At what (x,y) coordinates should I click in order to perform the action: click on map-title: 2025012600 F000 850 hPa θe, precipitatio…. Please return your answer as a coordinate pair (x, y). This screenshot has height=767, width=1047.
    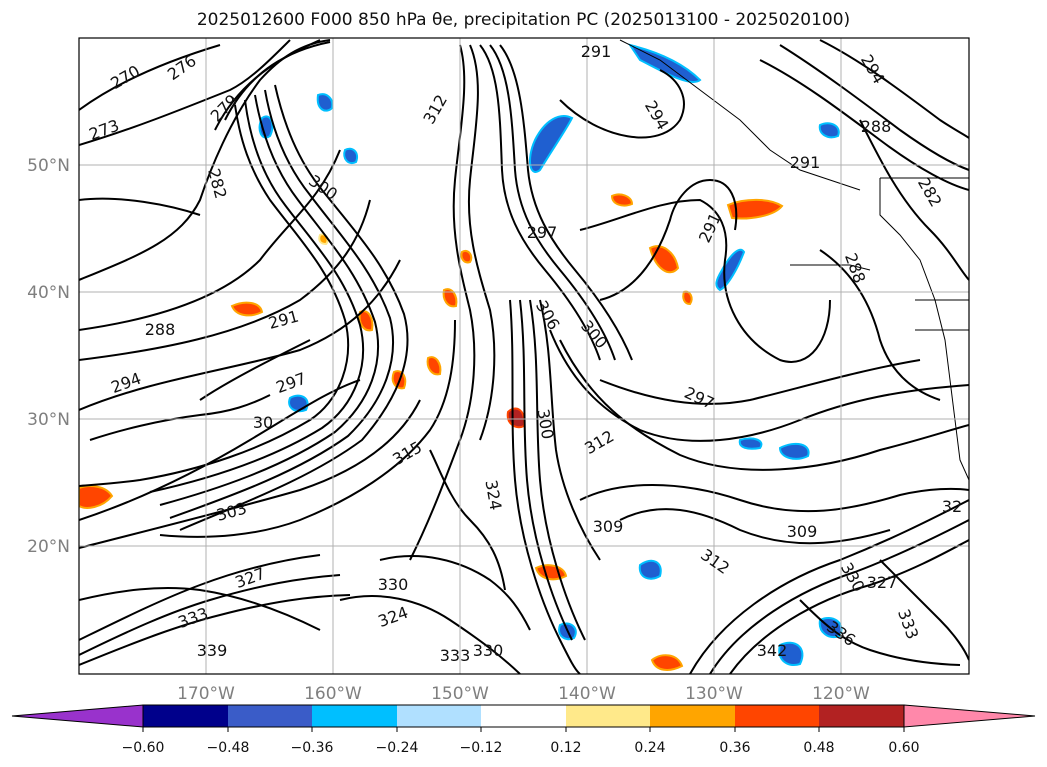
    Looking at the image, I should click on (523, 20).